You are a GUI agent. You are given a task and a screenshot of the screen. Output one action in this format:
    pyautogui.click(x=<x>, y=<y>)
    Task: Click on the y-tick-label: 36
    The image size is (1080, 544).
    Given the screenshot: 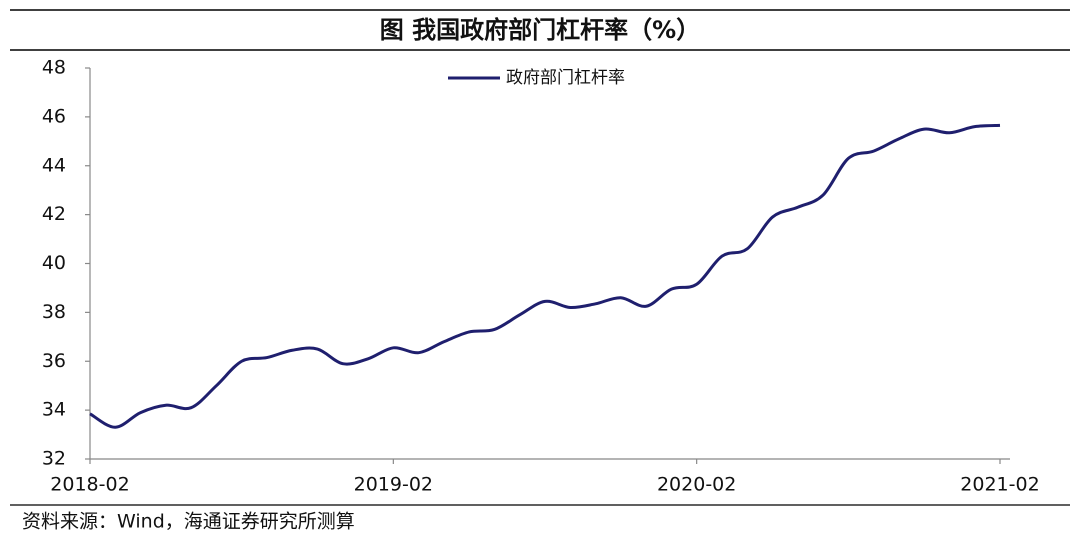 What is the action you would take?
    pyautogui.click(x=54, y=361)
    